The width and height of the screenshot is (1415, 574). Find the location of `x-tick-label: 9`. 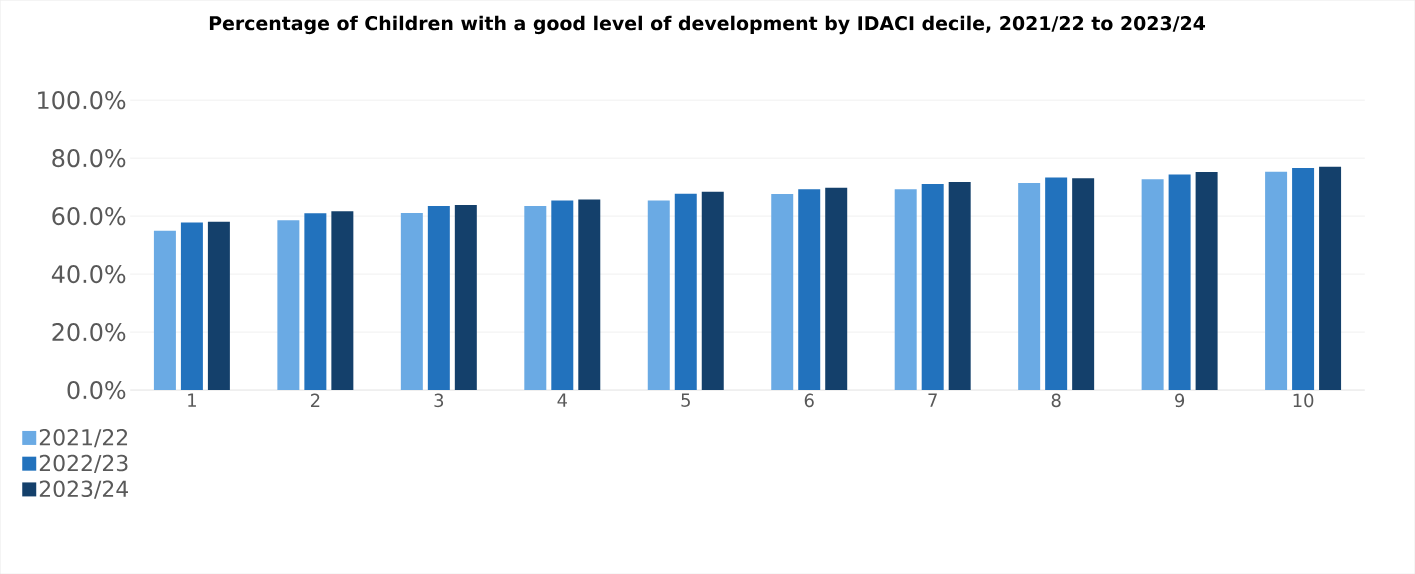

x-tick-label: 9 is located at coordinates (1180, 400).